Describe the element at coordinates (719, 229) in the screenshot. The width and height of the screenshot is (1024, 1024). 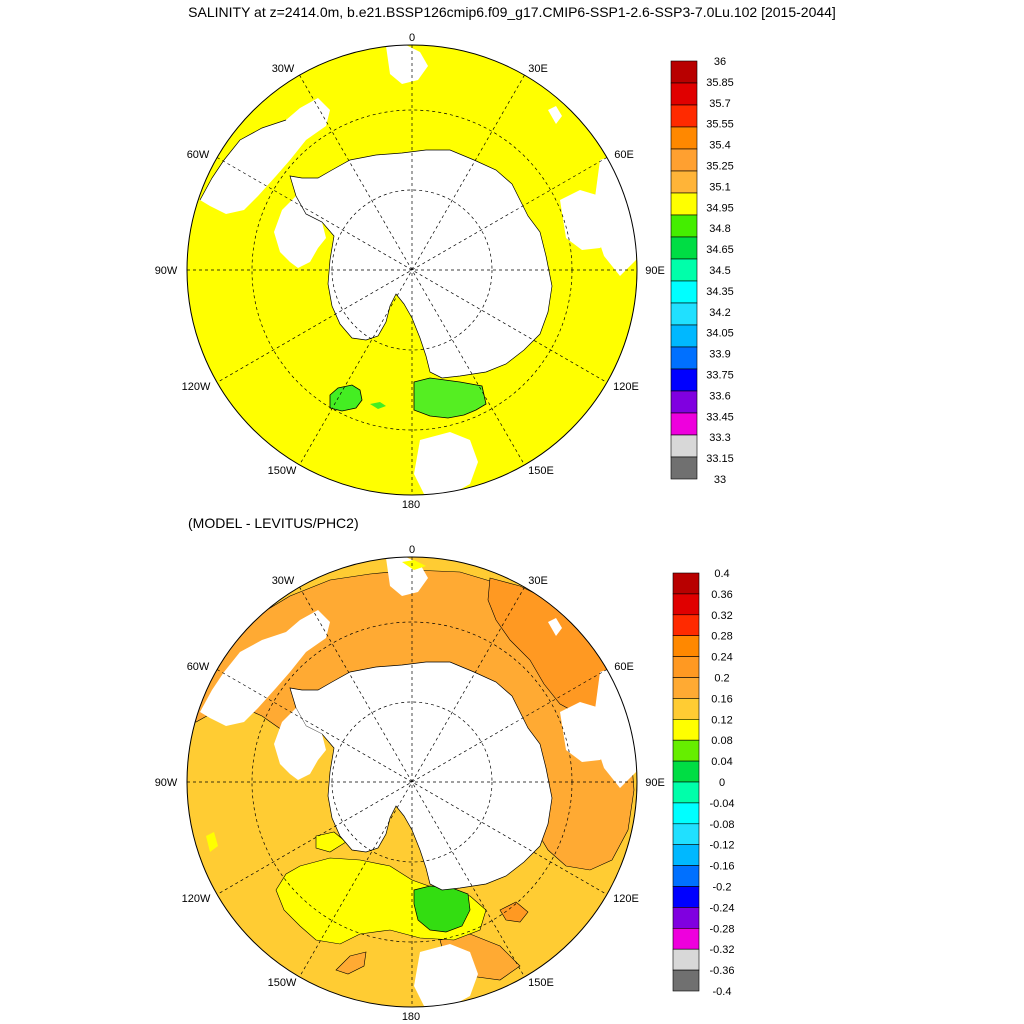
I see `top-colorbar-label: 34.8` at that location.